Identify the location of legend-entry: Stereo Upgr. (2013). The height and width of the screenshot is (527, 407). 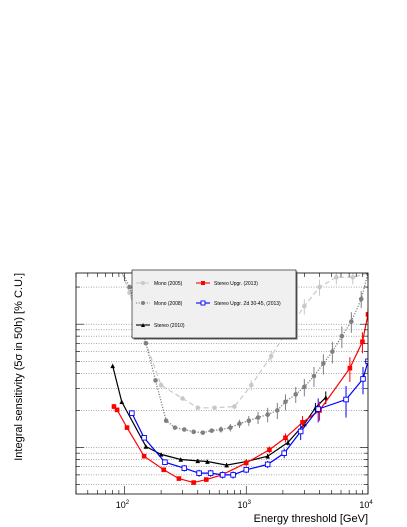
(227, 284).